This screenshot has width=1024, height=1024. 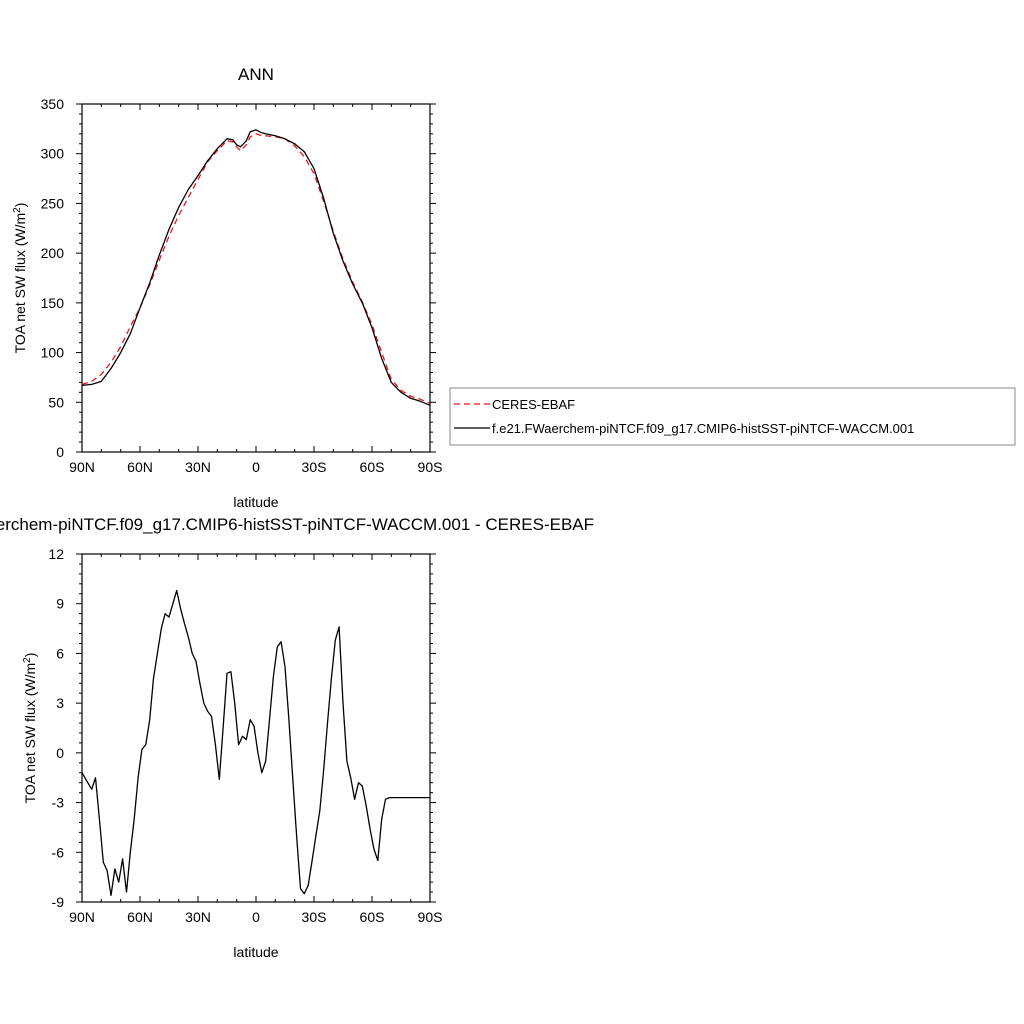 What do you see at coordinates (255, 502) in the screenshot?
I see `top-x-axis-label: latitude` at bounding box center [255, 502].